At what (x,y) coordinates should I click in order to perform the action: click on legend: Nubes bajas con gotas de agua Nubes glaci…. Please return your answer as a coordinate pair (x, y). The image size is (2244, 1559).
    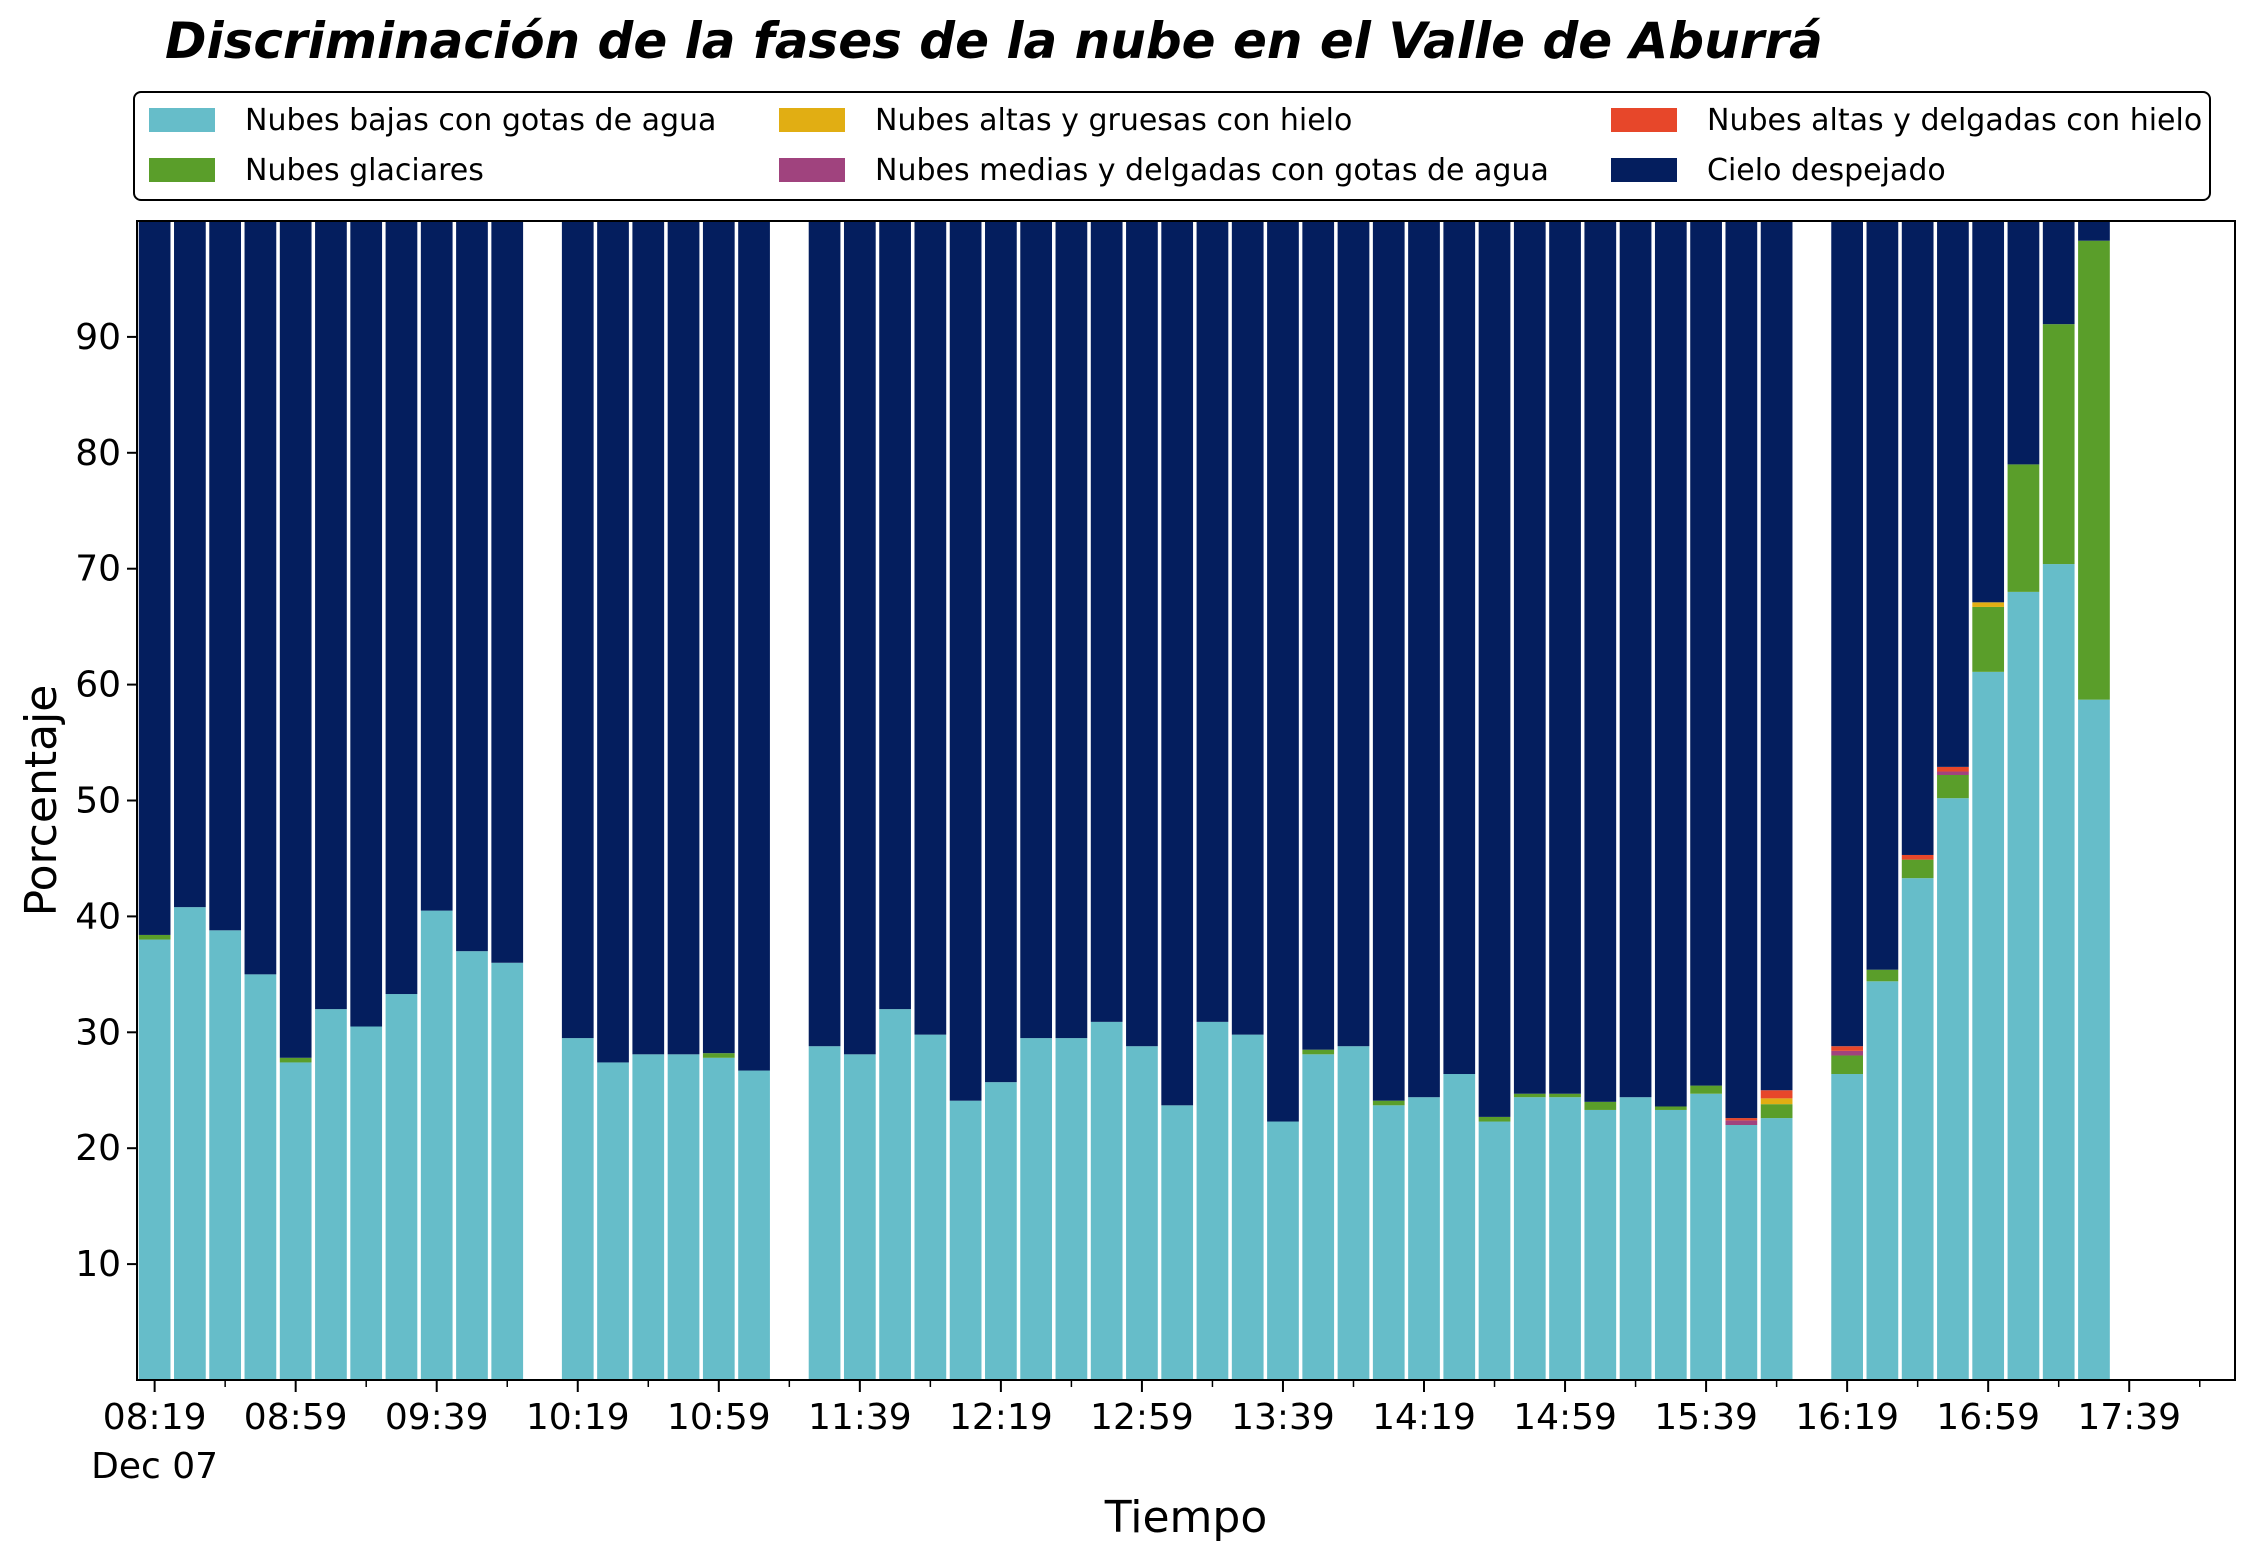
    Looking at the image, I should click on (1172, 146).